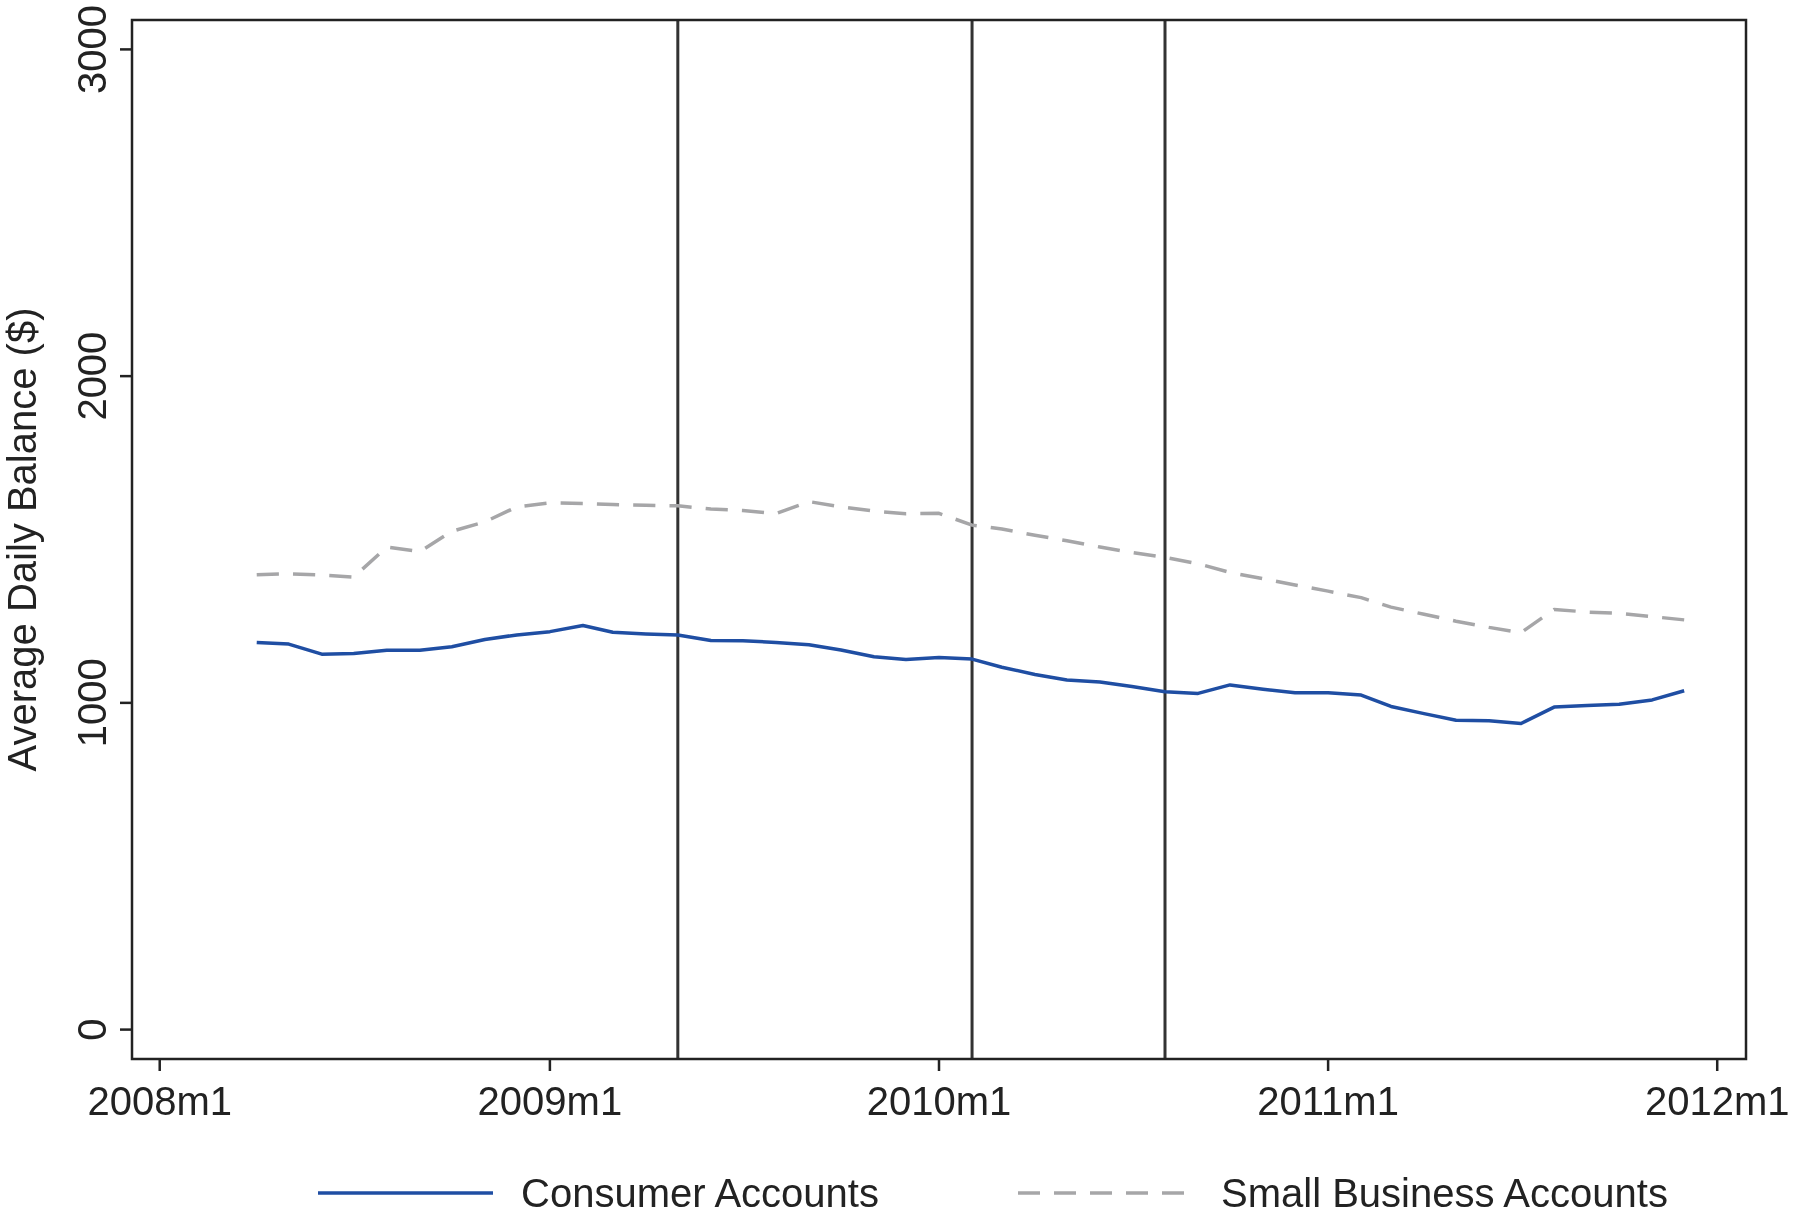 The width and height of the screenshot is (1796, 1227). I want to click on y-tick-label: 0, so click(92, 1029).